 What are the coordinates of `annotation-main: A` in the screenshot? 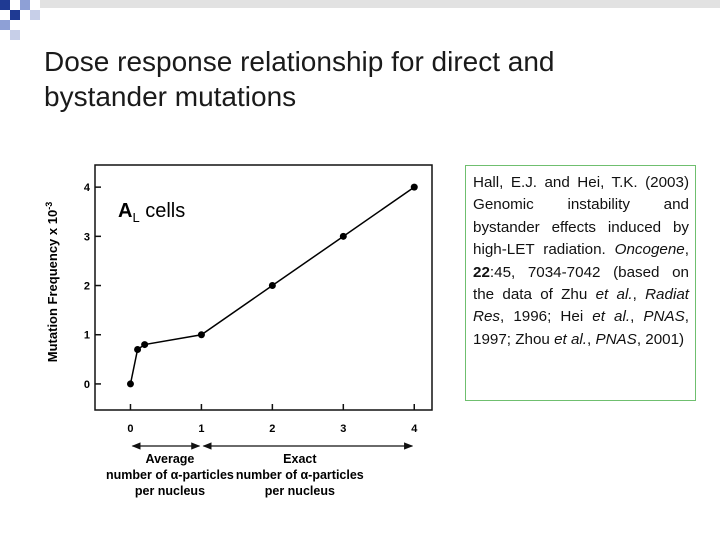 It's located at (125, 211).